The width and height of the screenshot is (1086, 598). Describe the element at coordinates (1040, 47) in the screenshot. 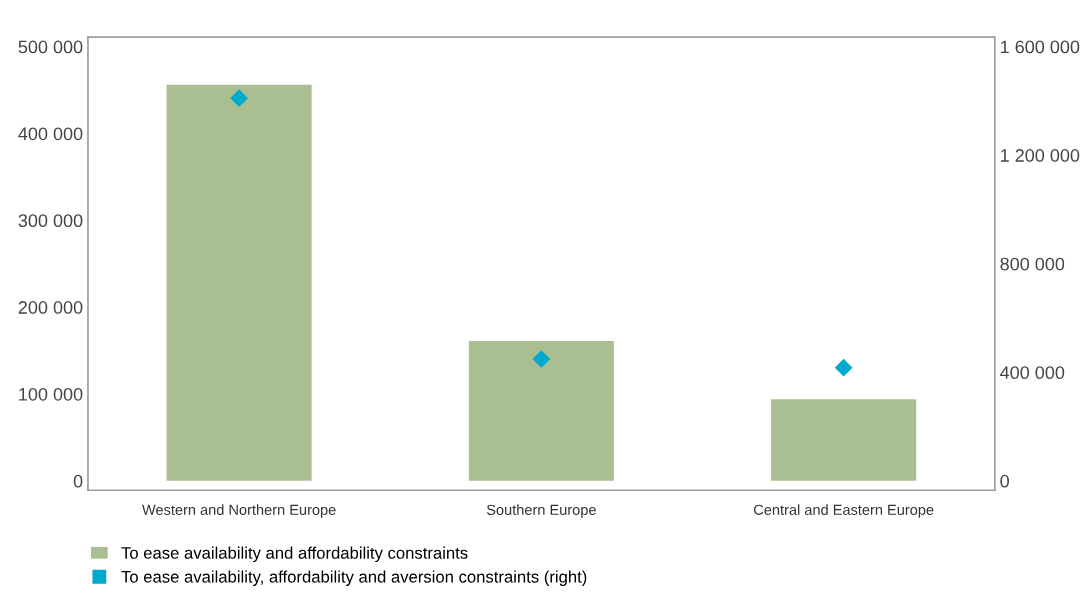

I see `y2-tick-label: 1 600 000` at that location.